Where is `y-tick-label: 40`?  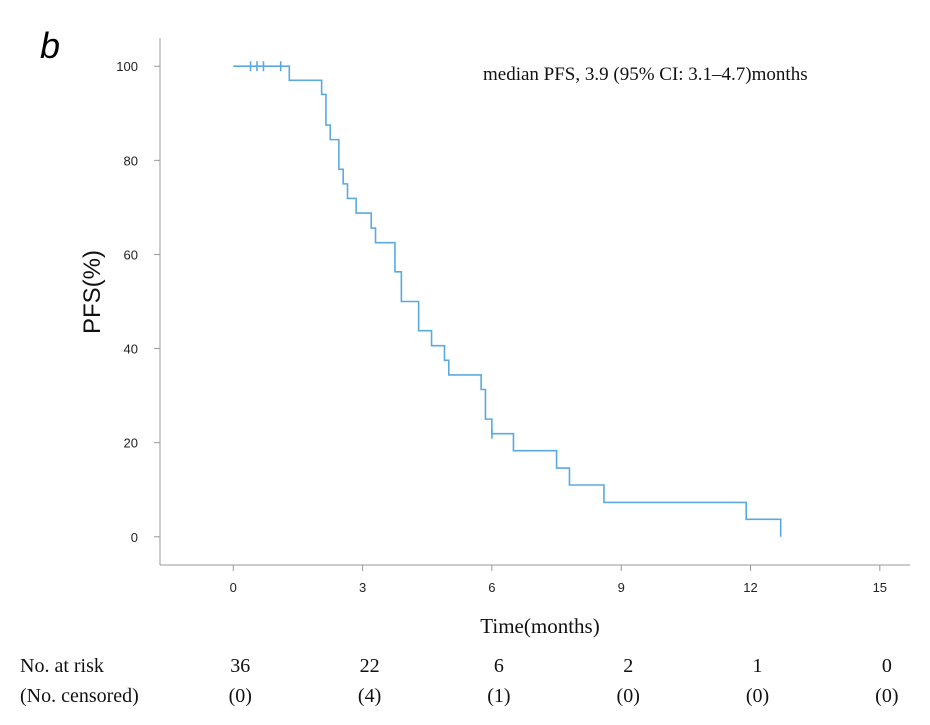
y-tick-label: 40 is located at coordinates (131, 349).